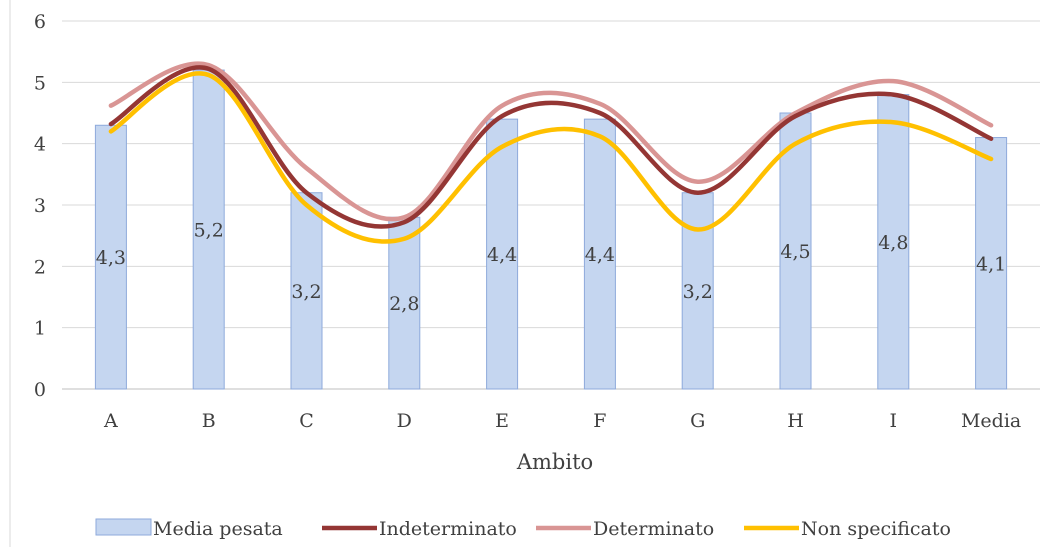 This screenshot has width=1055, height=551. I want to click on y-tick-label: 2, so click(40, 267).